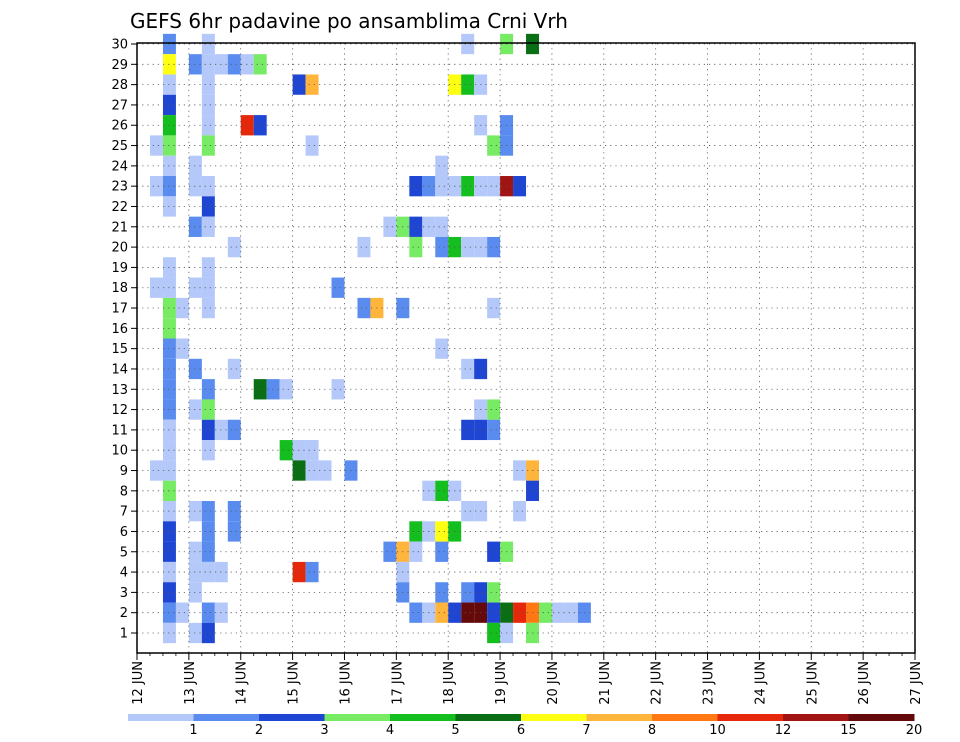 Image resolution: width=960 pixels, height=742 pixels. I want to click on legend-tick-label: 12, so click(783, 730).